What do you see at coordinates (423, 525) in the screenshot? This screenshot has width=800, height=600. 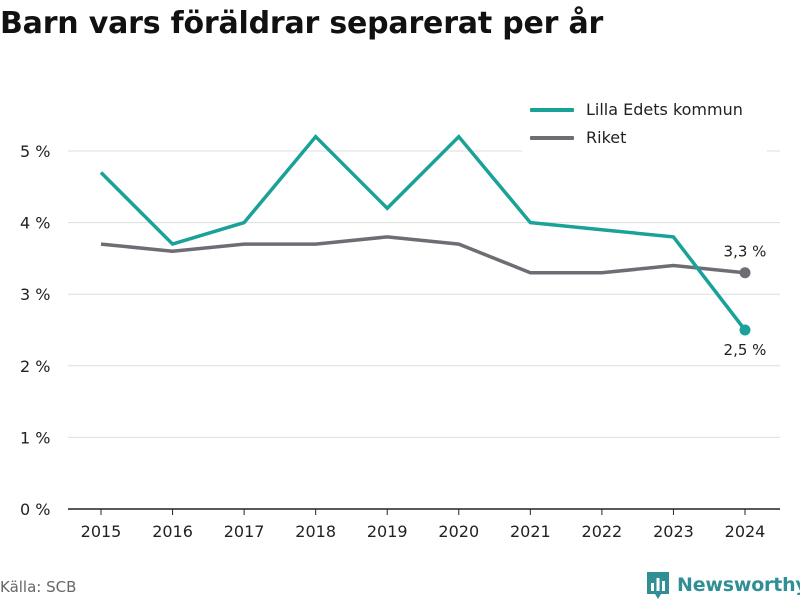 I see `x-axis: 2015 2016 2017 2018 2019 2020 2021 2022 2023 2024` at bounding box center [423, 525].